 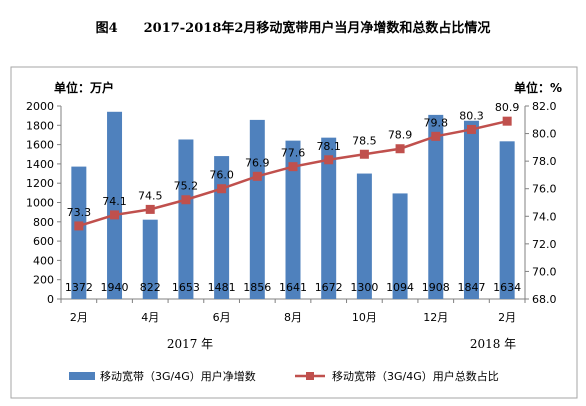 What do you see at coordinates (544, 216) in the screenshot?
I see `right-axis-tick-label: 74.0` at bounding box center [544, 216].